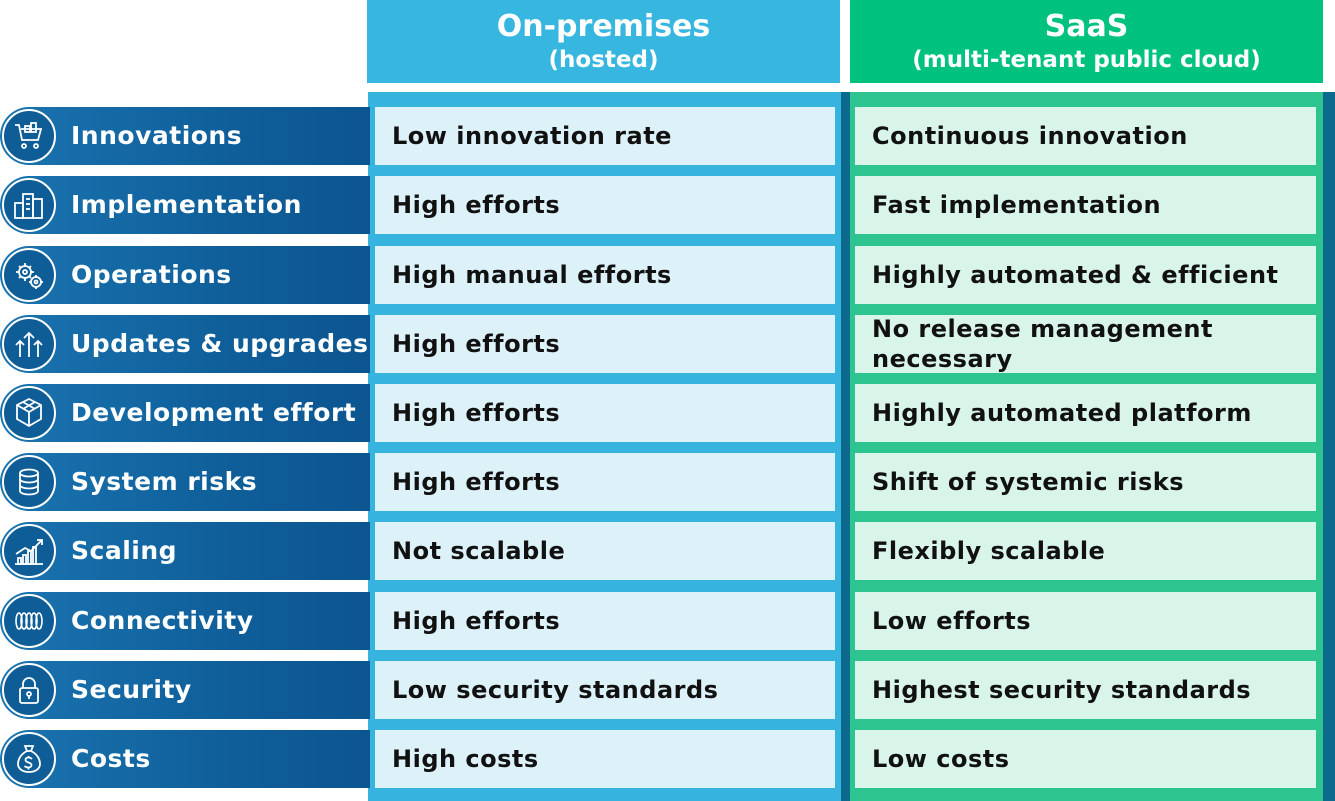 The width and height of the screenshot is (1335, 801). Describe the element at coordinates (1085, 344) in the screenshot. I see `saas-cell: No release management necessary` at that location.